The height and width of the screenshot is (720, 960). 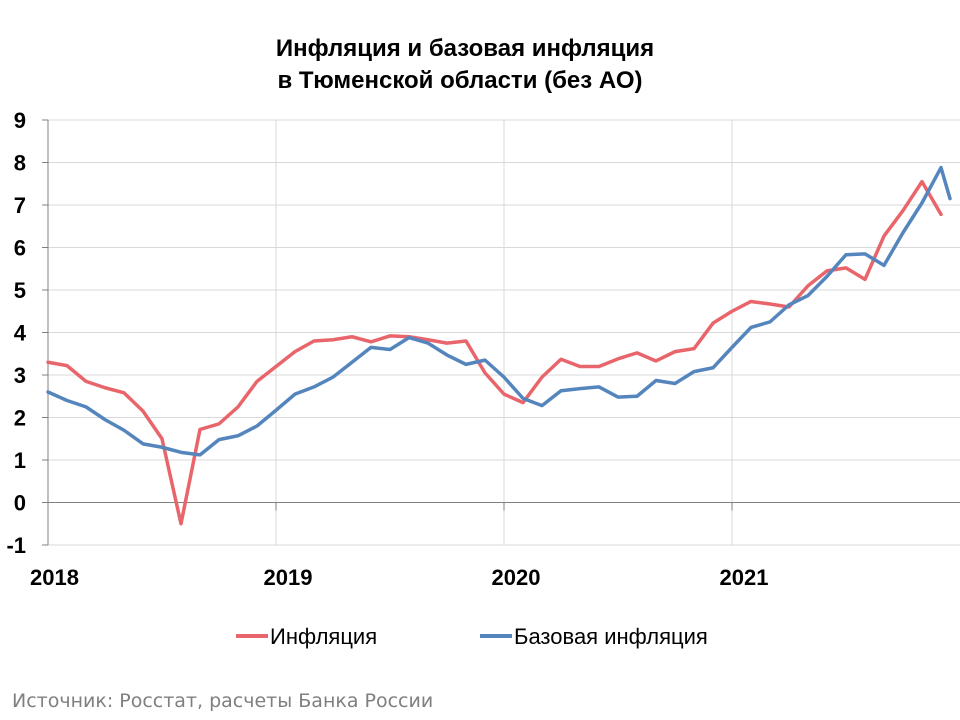 What do you see at coordinates (20, 248) in the screenshot?
I see `y-tick-label-7: 6` at bounding box center [20, 248].